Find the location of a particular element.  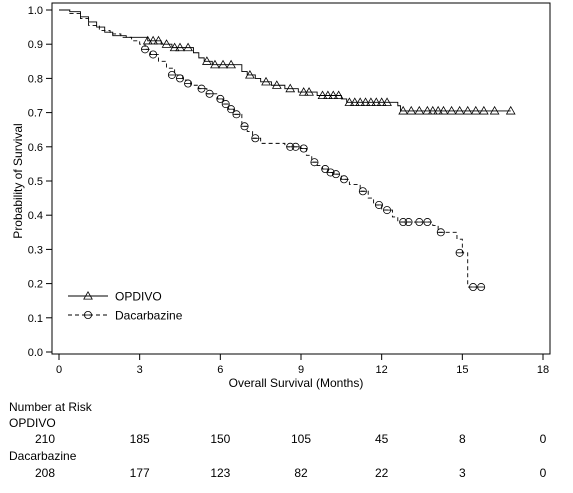

risk-count-dacarbazine: 82 is located at coordinates (301, 473).